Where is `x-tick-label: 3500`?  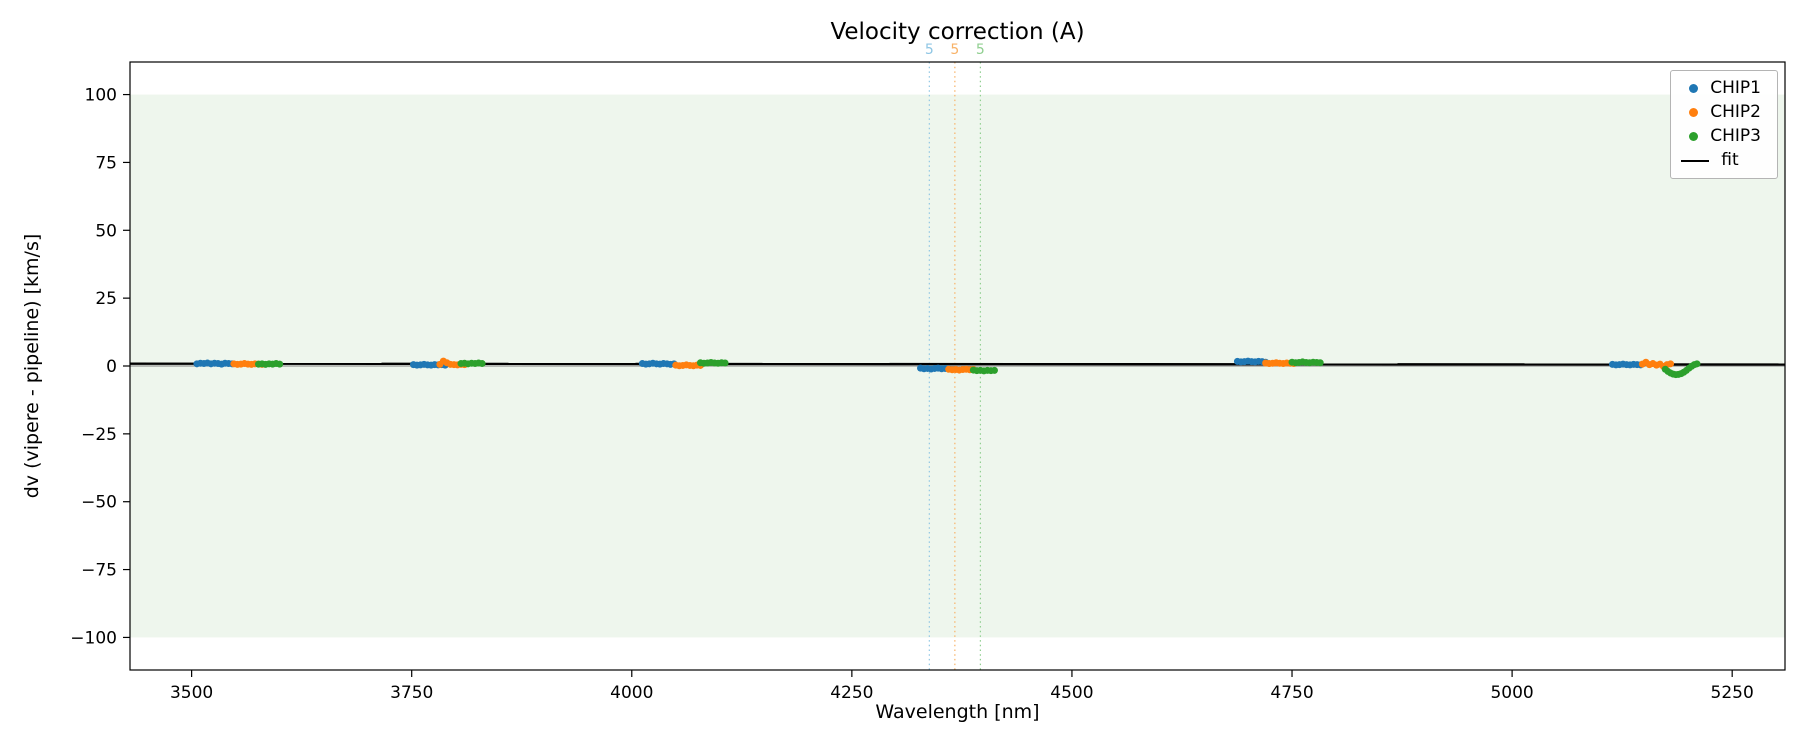 x-tick-label: 3500 is located at coordinates (191, 693).